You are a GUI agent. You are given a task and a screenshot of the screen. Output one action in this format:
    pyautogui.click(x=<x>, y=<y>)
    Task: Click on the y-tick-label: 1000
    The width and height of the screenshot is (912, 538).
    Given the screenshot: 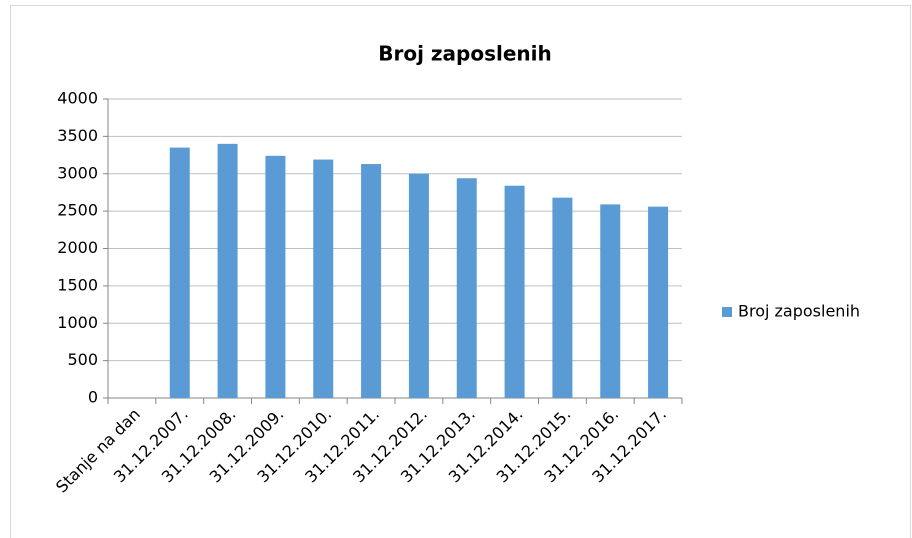 What is the action you would take?
    pyautogui.click(x=77, y=322)
    